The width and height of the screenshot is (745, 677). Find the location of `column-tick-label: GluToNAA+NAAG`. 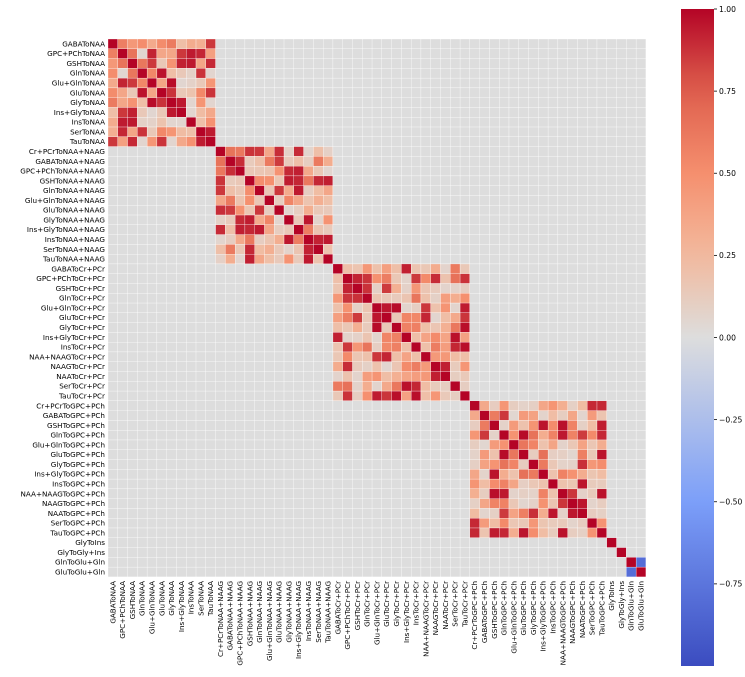

column-tick-label: GluToNAA+NAAG is located at coordinates (279, 612).